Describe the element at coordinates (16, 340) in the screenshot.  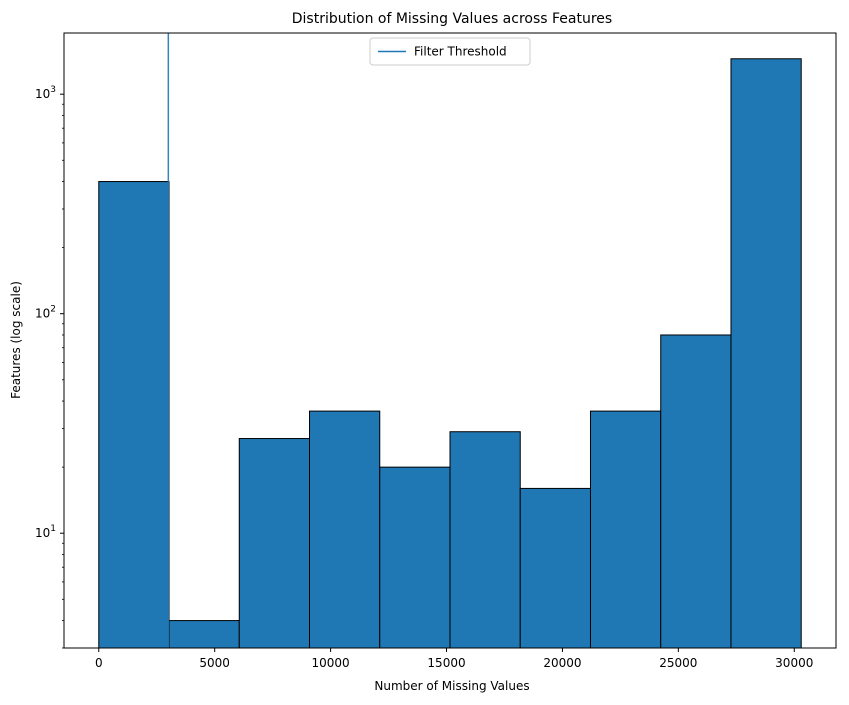
I see `y-axis-label: Features (log scale)` at that location.